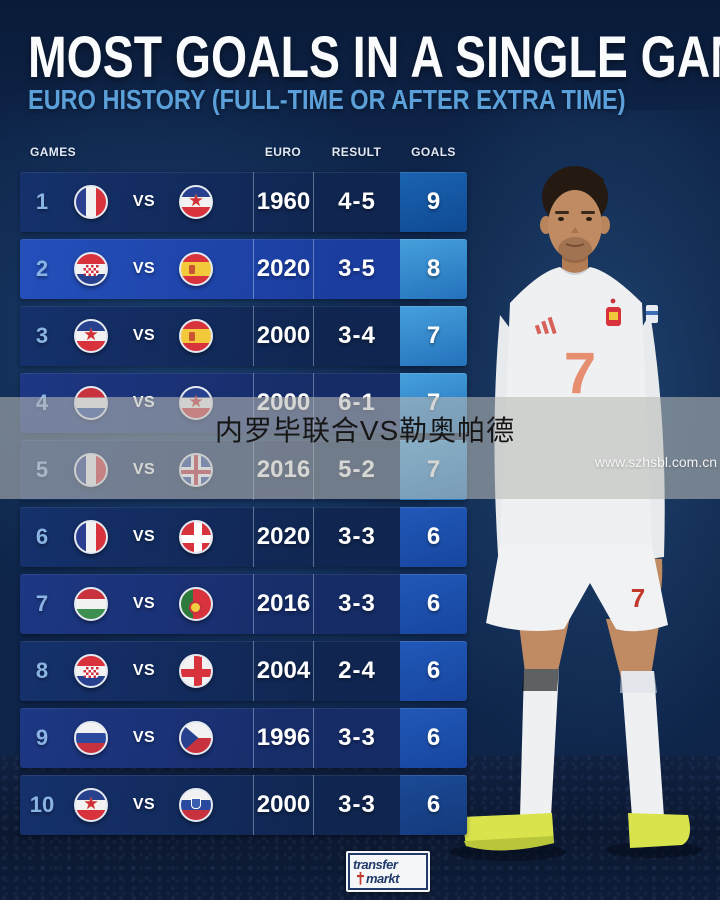  What do you see at coordinates (575, 225) in the screenshot?
I see `player-face` at bounding box center [575, 225].